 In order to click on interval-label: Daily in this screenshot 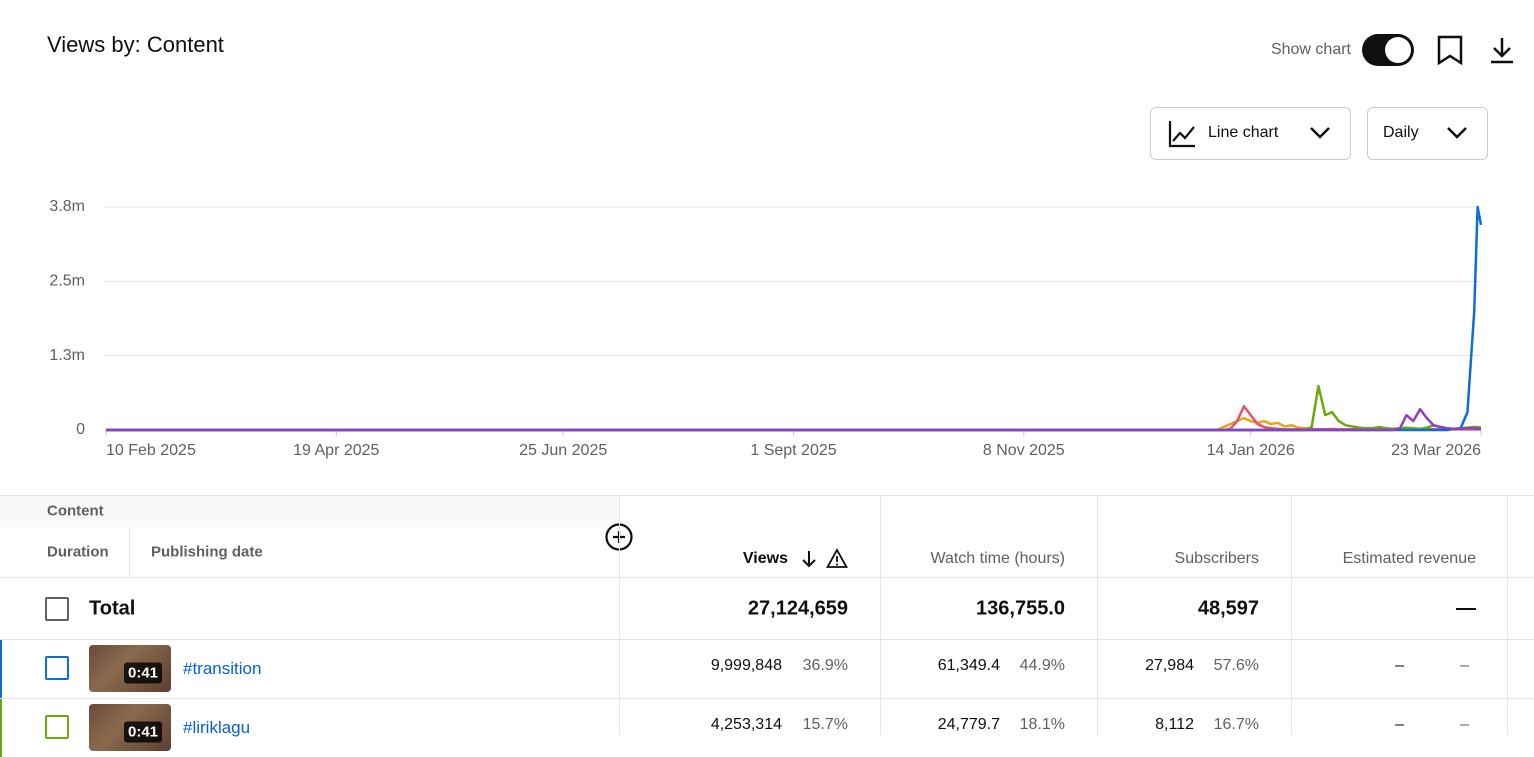, I will do `click(1401, 132)`.